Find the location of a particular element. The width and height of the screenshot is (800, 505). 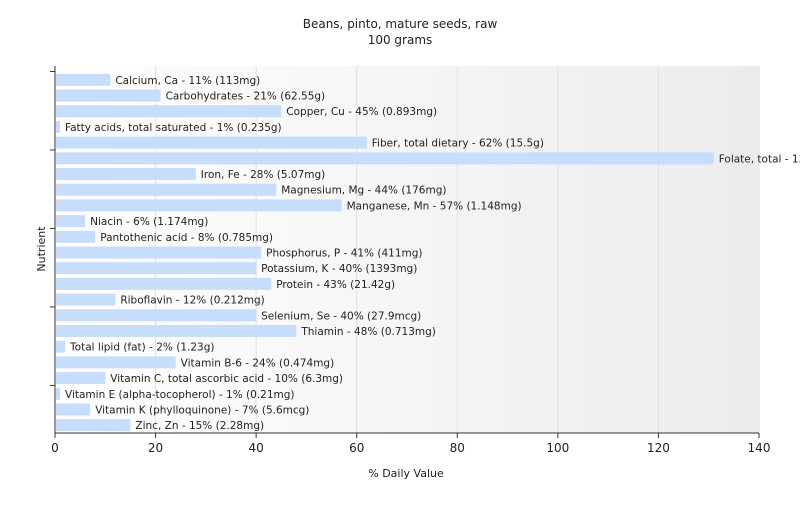

x-tick-label: 140 is located at coordinates (759, 448).